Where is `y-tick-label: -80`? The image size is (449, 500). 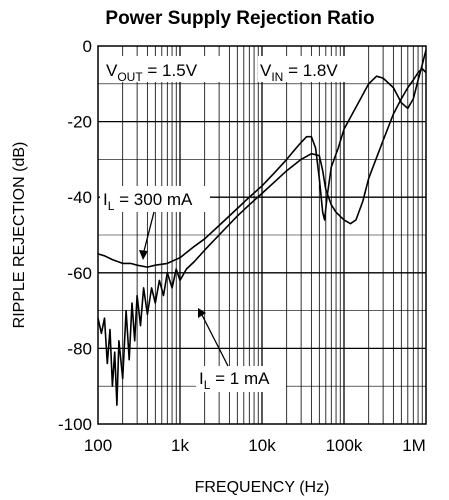
y-tick-label: -80 is located at coordinates (79, 348).